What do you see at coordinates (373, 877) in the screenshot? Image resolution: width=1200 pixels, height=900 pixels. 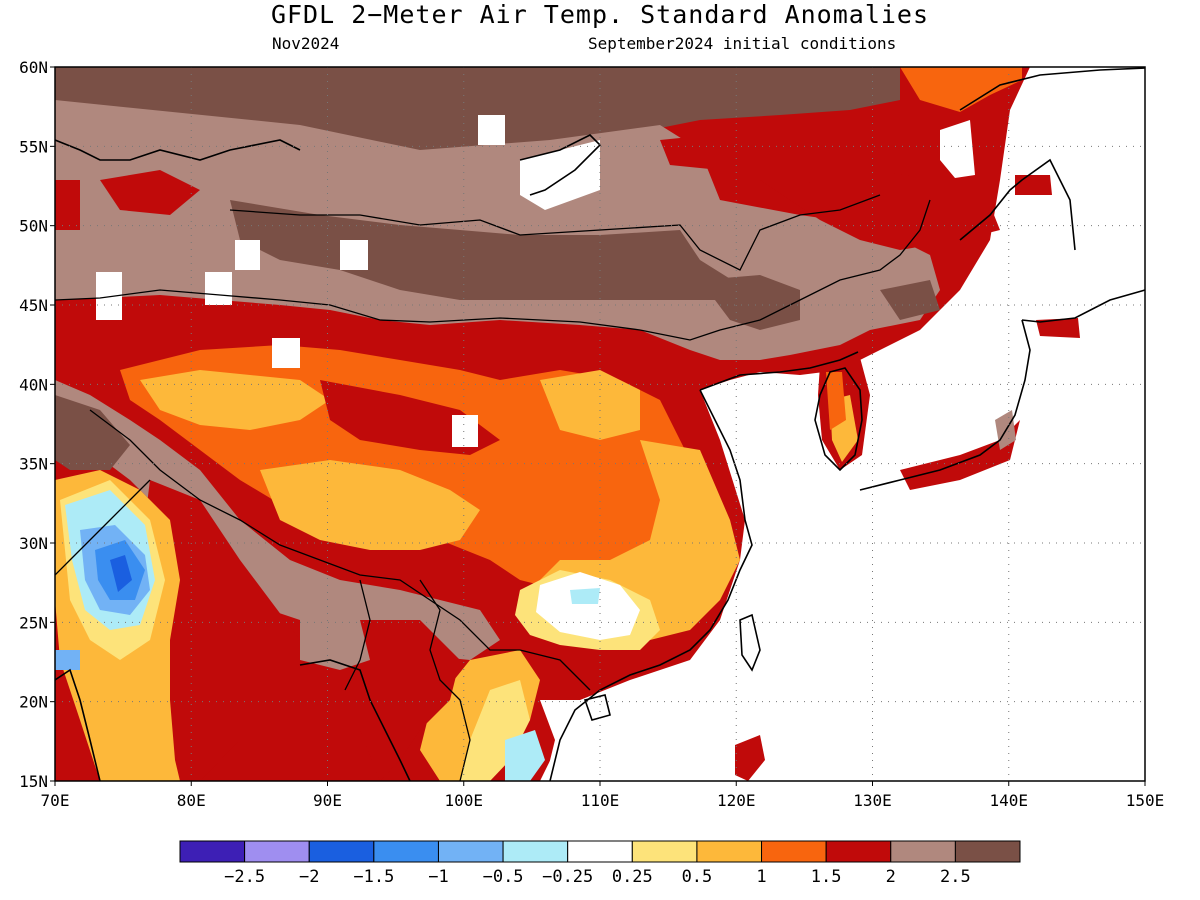 I see `colorbar-label: −1.5` at bounding box center [373, 877].